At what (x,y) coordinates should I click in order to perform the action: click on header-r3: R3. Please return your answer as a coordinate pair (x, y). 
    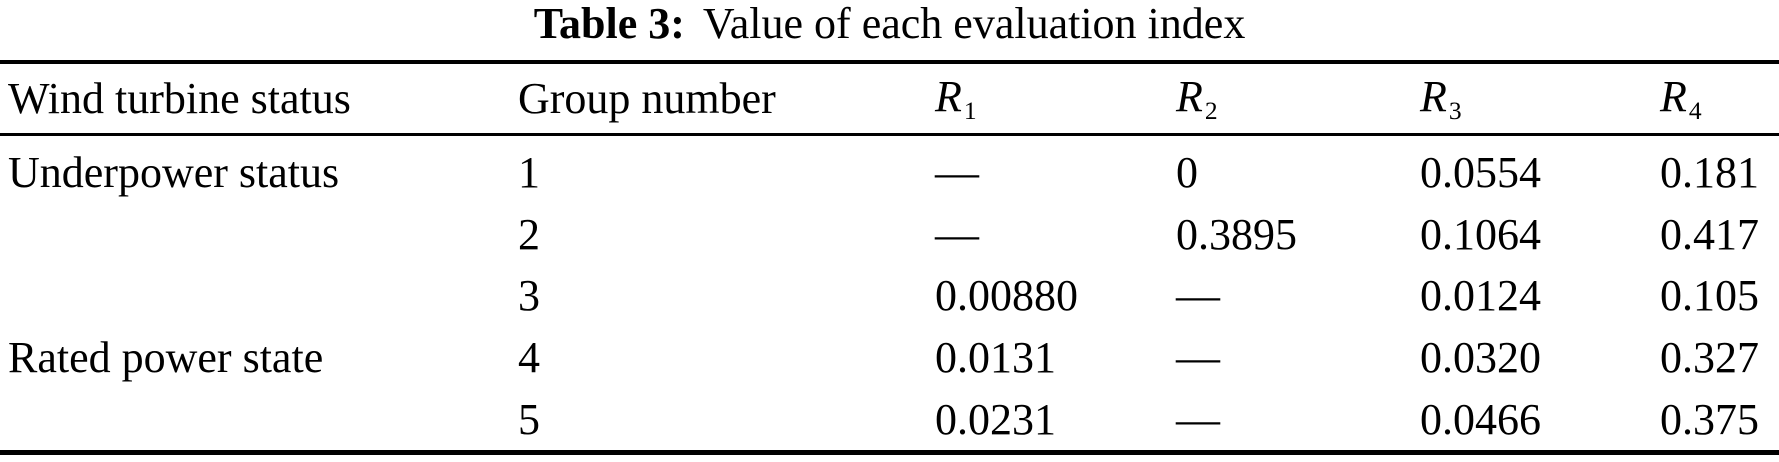
    Looking at the image, I should click on (1540, 98).